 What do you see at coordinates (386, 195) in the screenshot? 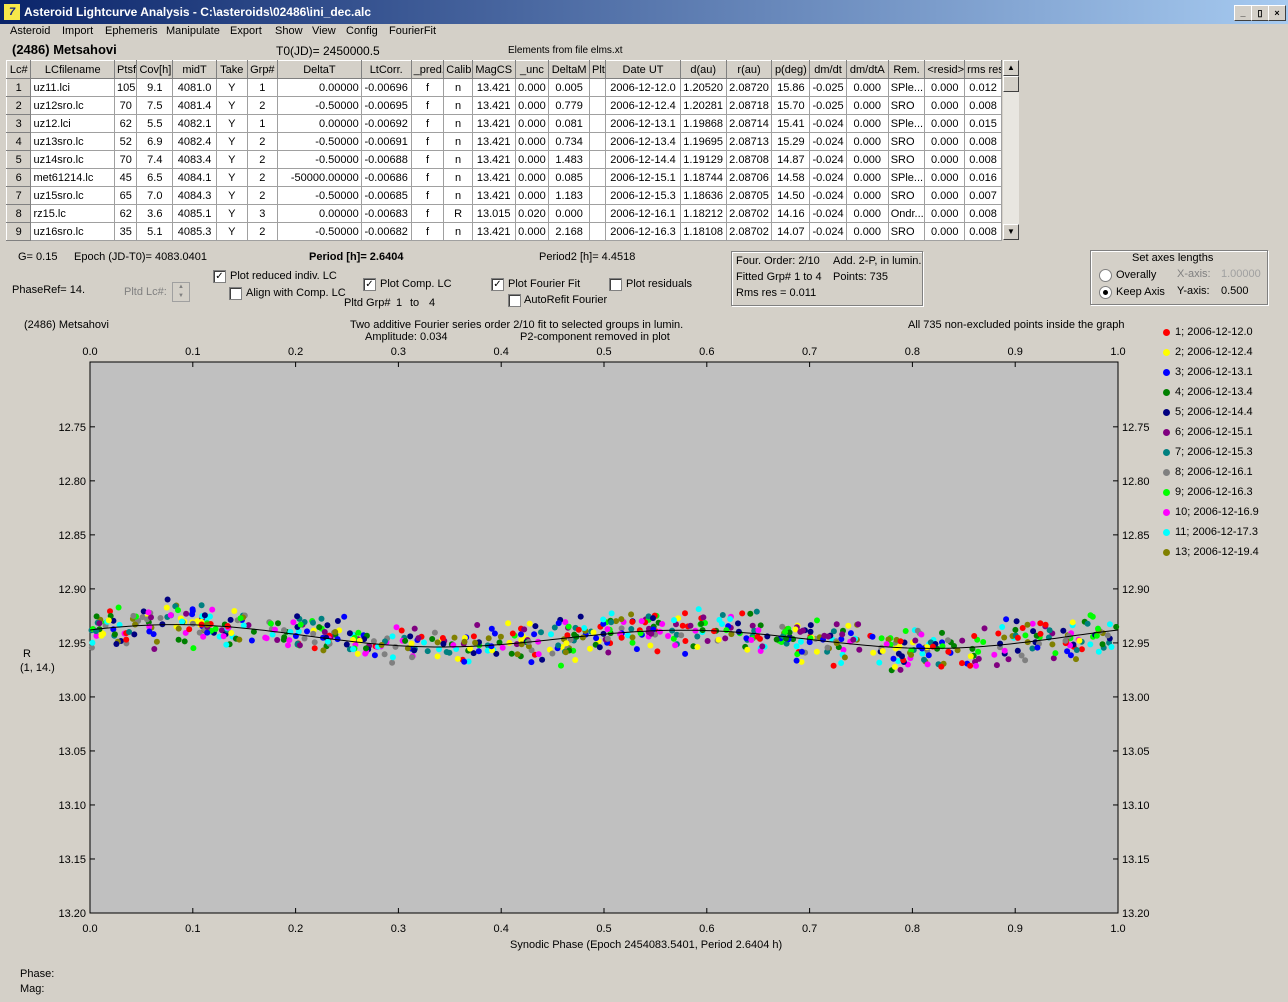
I see `table-cell: -0.00685` at bounding box center [386, 195].